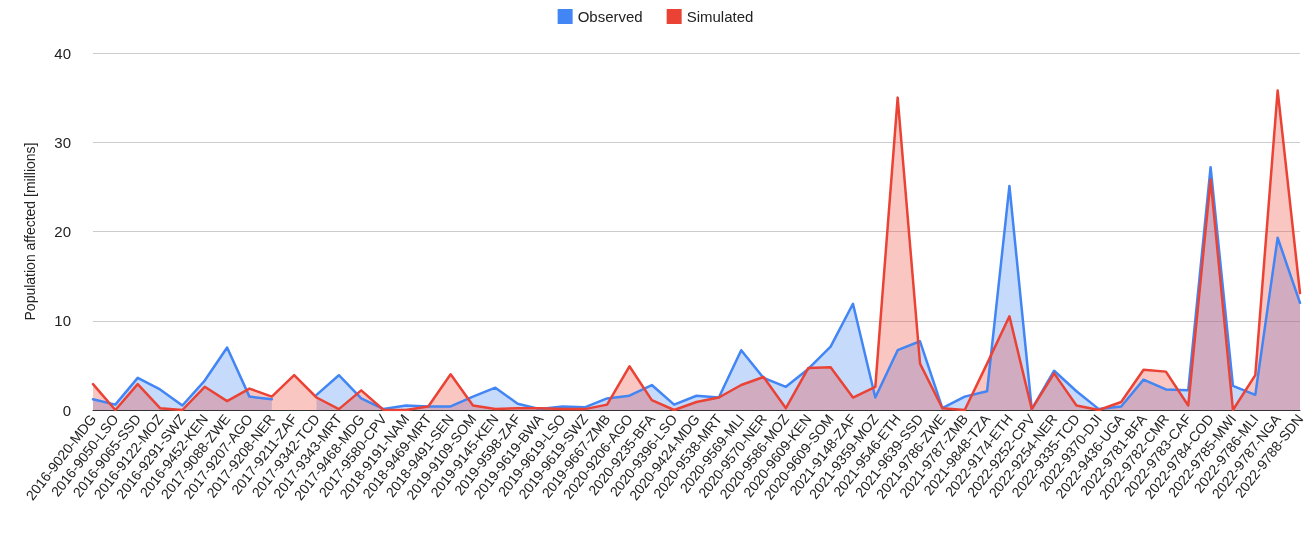 This screenshot has height=538, width=1311. I want to click on y-tick-label: 20, so click(62, 231).